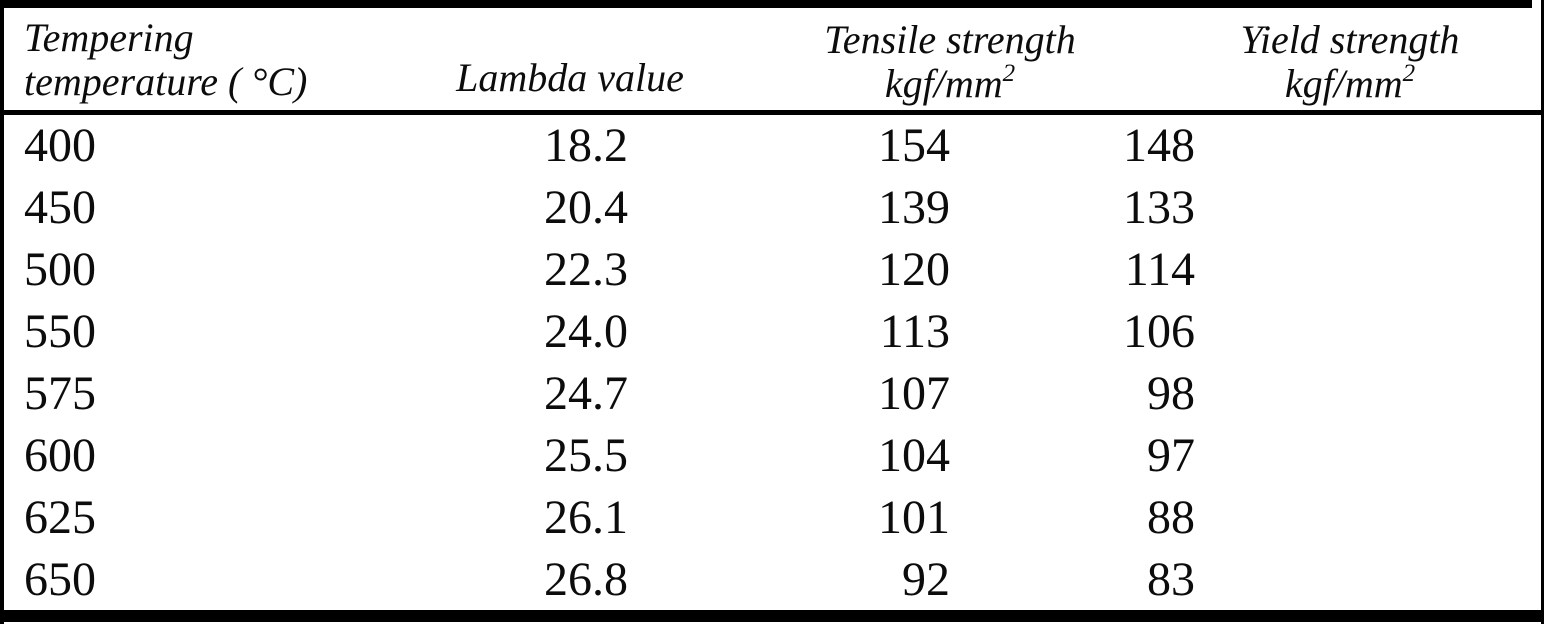 The height and width of the screenshot is (624, 1544). I want to click on table-row: 600 25.5 104 97, so click(772, 455).